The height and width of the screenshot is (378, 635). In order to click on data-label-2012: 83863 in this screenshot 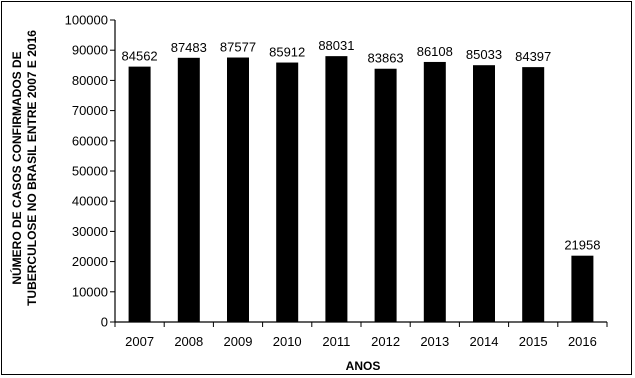, I will do `click(386, 58)`.